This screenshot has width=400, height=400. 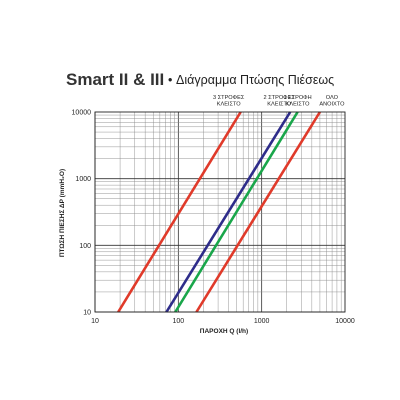 What do you see at coordinates (87, 313) in the screenshot?
I see `y-tick-label: 10` at bounding box center [87, 313].